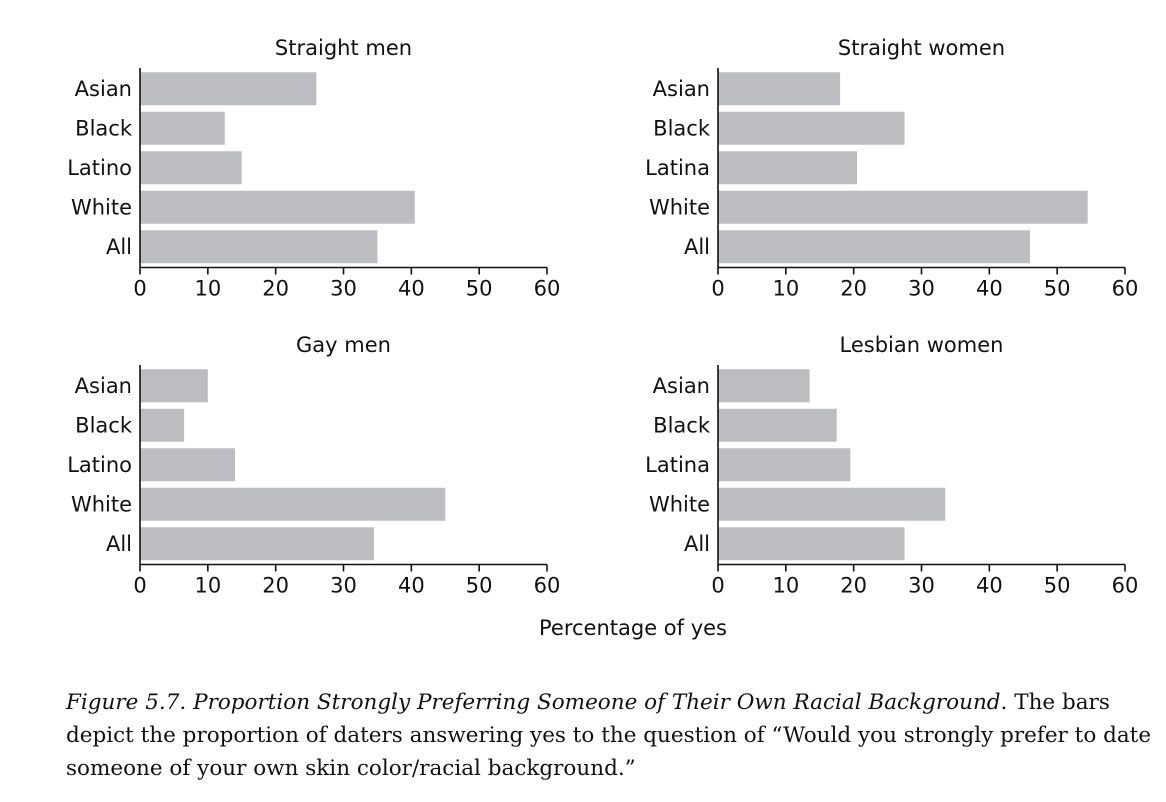 This screenshot has height=802, width=1166. I want to click on panel-title: Lesbian women, so click(922, 345).